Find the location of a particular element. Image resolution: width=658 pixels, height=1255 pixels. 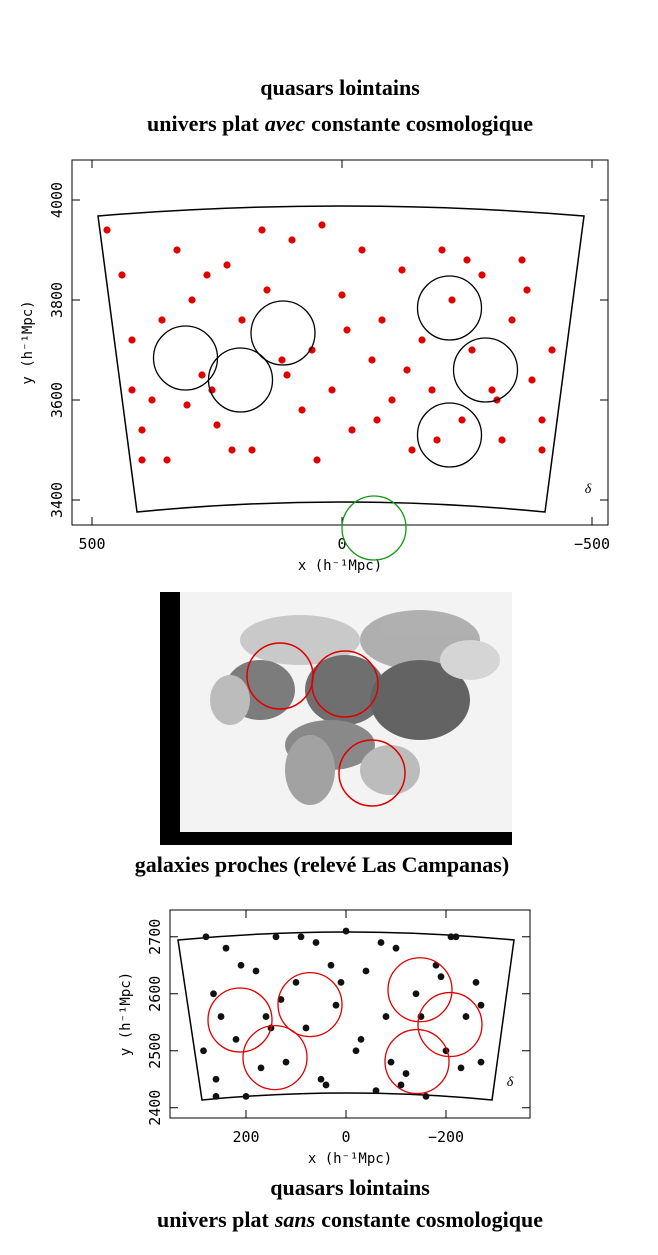

map-circles is located at coordinates (326, 724).